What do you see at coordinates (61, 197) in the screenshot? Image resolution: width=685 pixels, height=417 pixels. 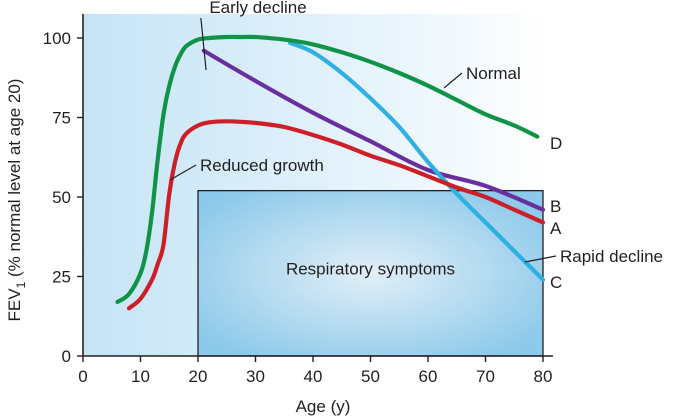 I see `y-tick-label: 50` at bounding box center [61, 197].